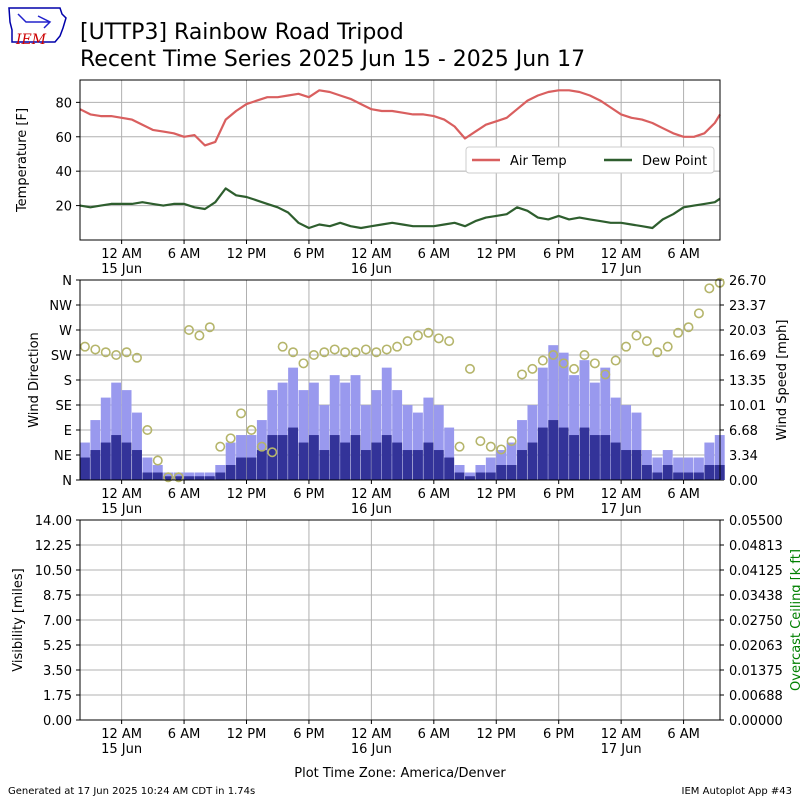 The height and width of the screenshot is (800, 800). What do you see at coordinates (400, 208) in the screenshot?
I see `dew-point-line` at bounding box center [400, 208].